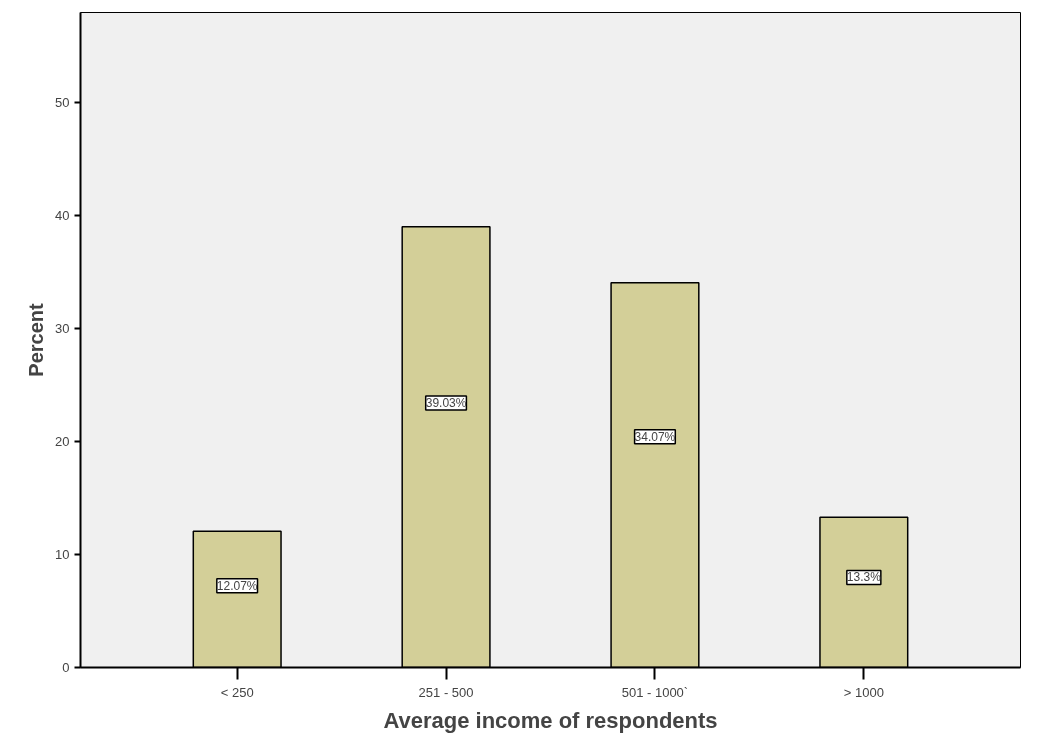  I want to click on y-tick-label: 10, so click(62, 555).